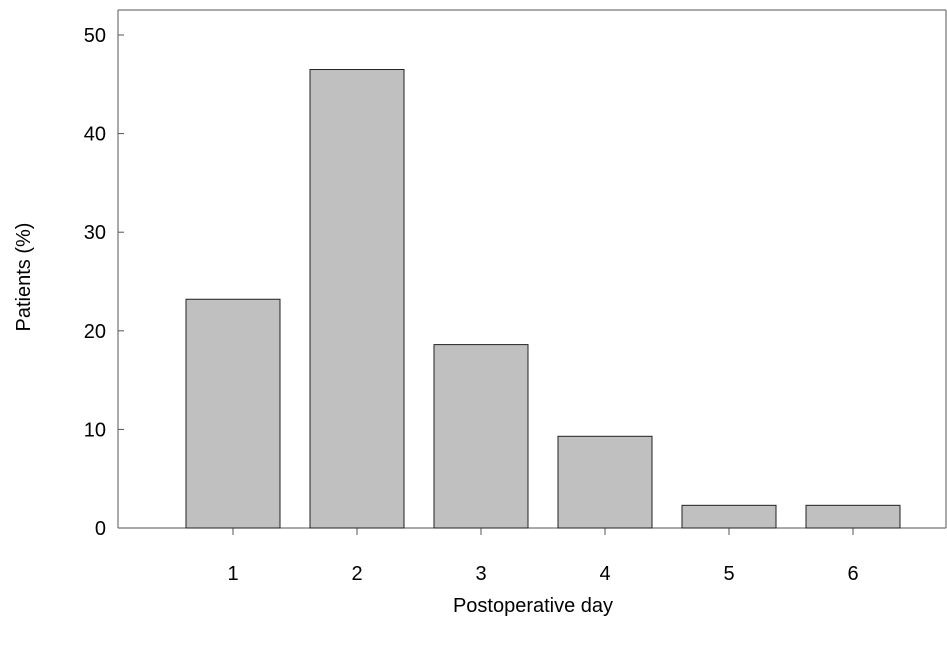  What do you see at coordinates (356, 574) in the screenshot?
I see `x-tick-label: 2` at bounding box center [356, 574].